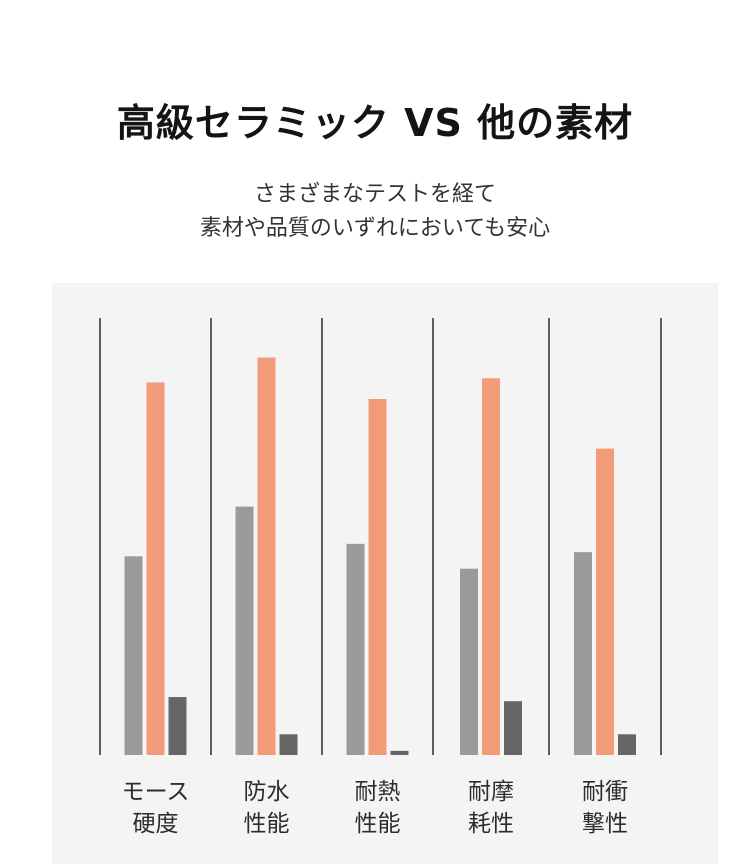 The width and height of the screenshot is (750, 864). I want to click on category-label-4-line-1: 撃性, so click(605, 824).